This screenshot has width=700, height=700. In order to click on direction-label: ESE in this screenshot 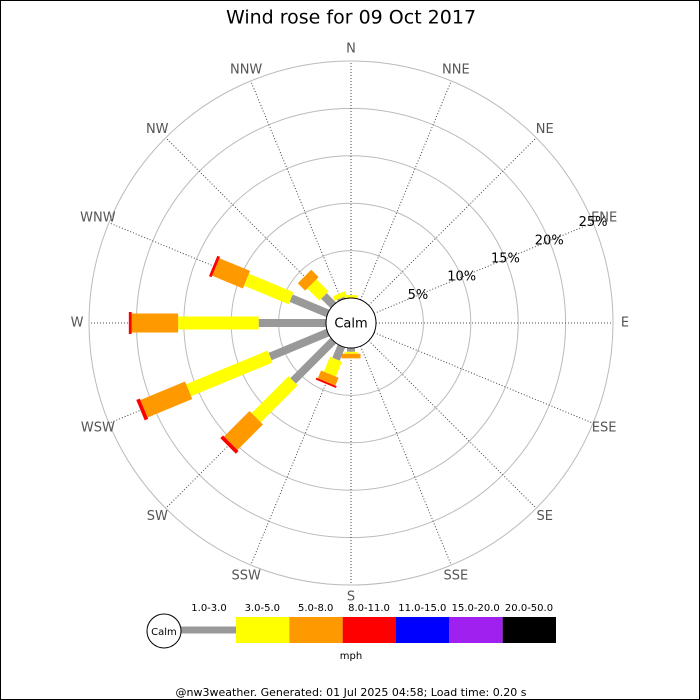, I will do `click(604, 427)`.